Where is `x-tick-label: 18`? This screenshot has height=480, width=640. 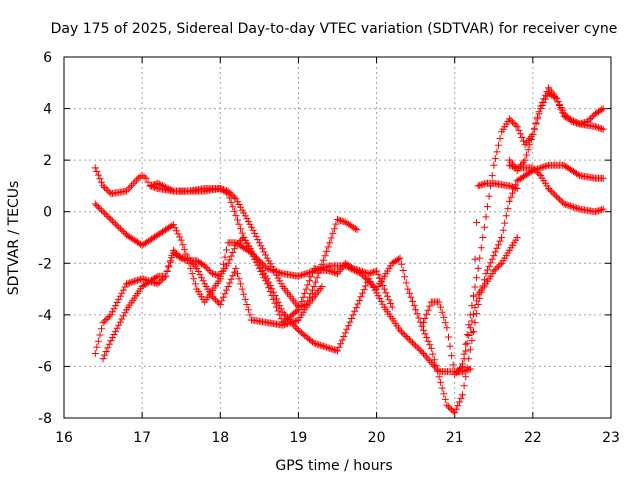
x-tick-label: 18 is located at coordinates (220, 438).